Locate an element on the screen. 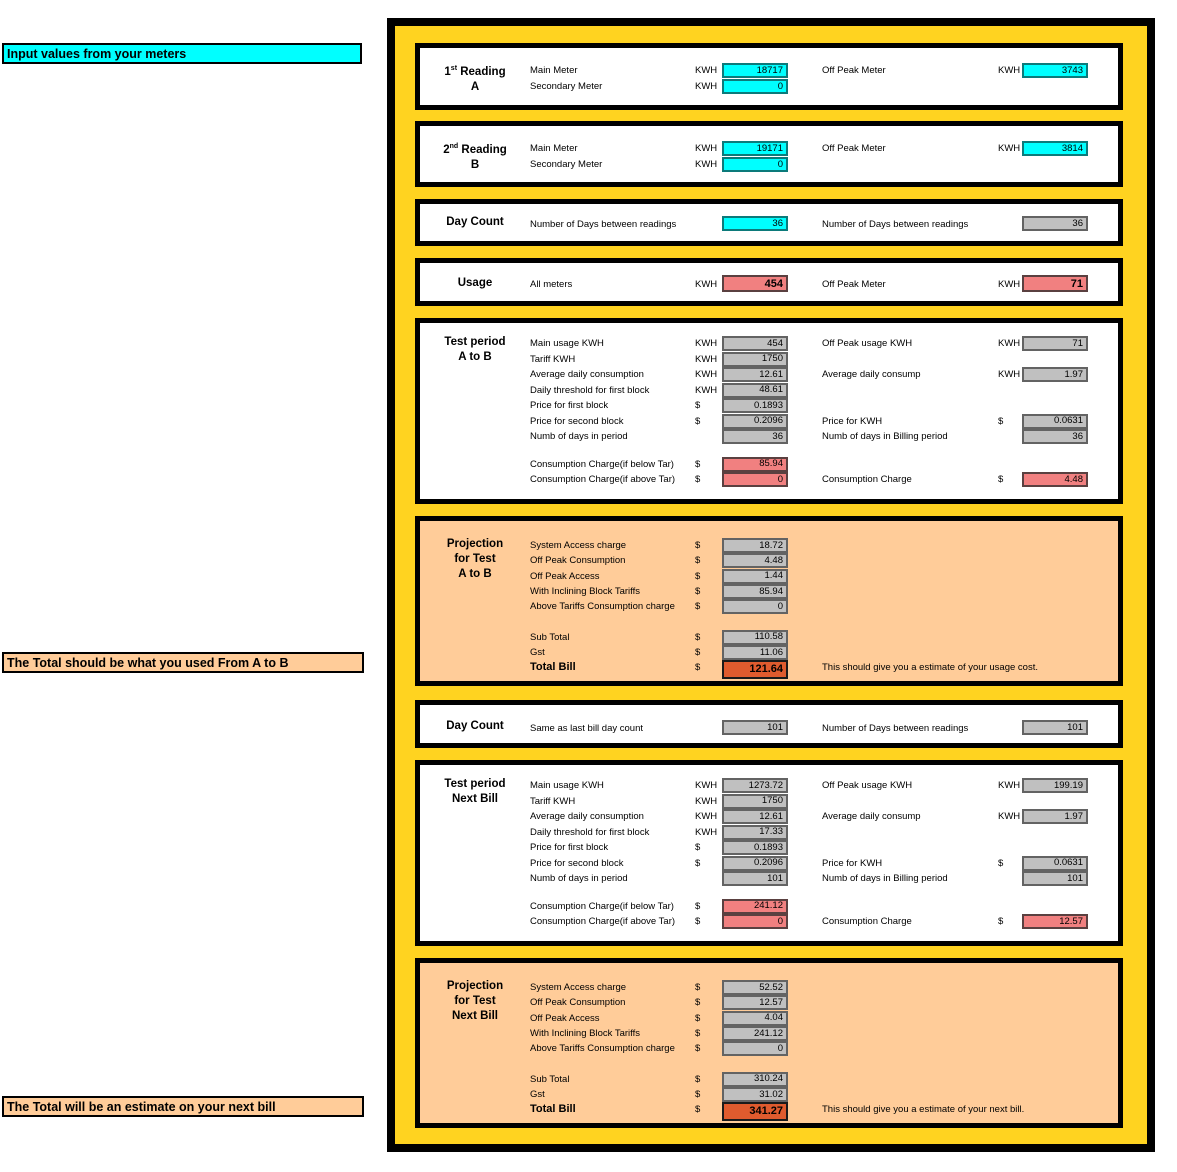  price-second-block-label-2: Price for KWH is located at coordinates (852, 863).